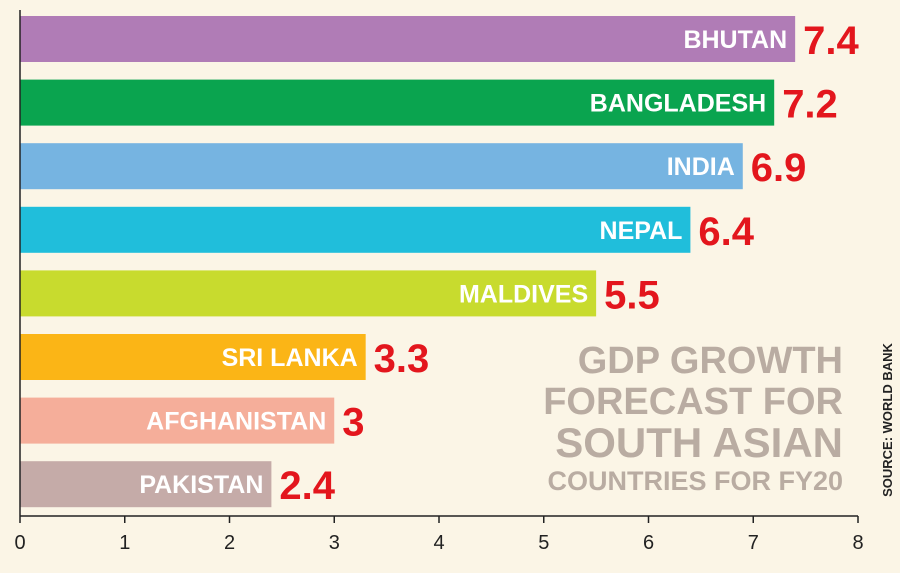 The width and height of the screenshot is (900, 573). I want to click on bar-india, so click(381, 166).